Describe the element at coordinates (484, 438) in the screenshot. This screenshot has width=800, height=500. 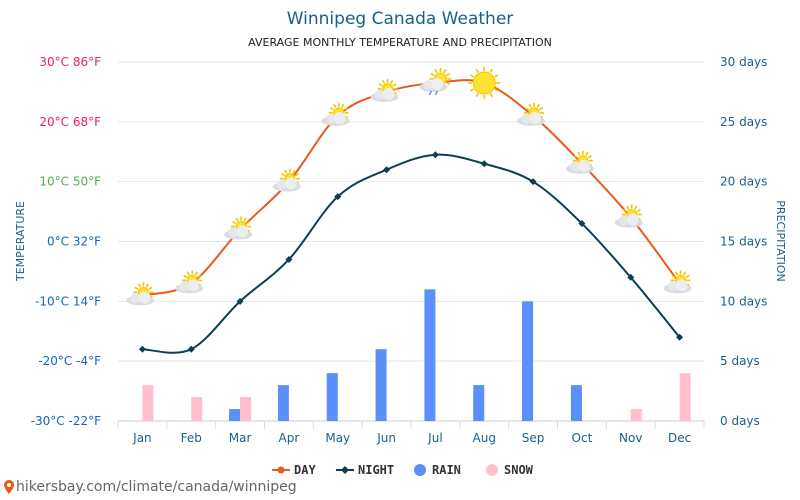
I see `month-label: Aug` at that location.